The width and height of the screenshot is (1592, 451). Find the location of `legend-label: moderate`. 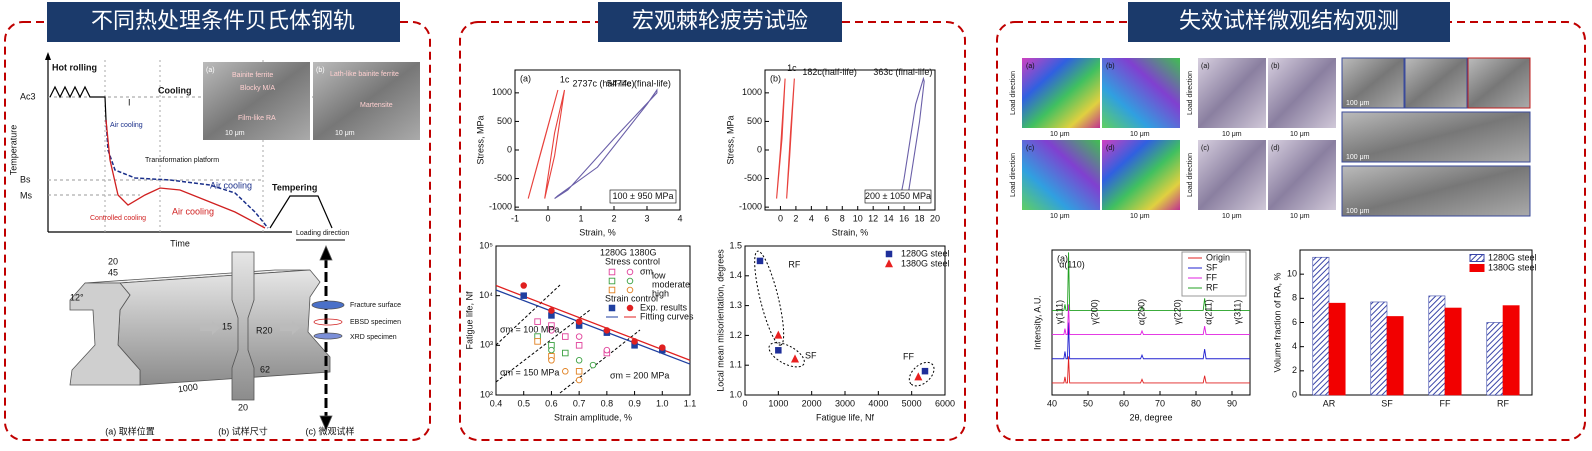

legend-label: moderate is located at coordinates (671, 284).